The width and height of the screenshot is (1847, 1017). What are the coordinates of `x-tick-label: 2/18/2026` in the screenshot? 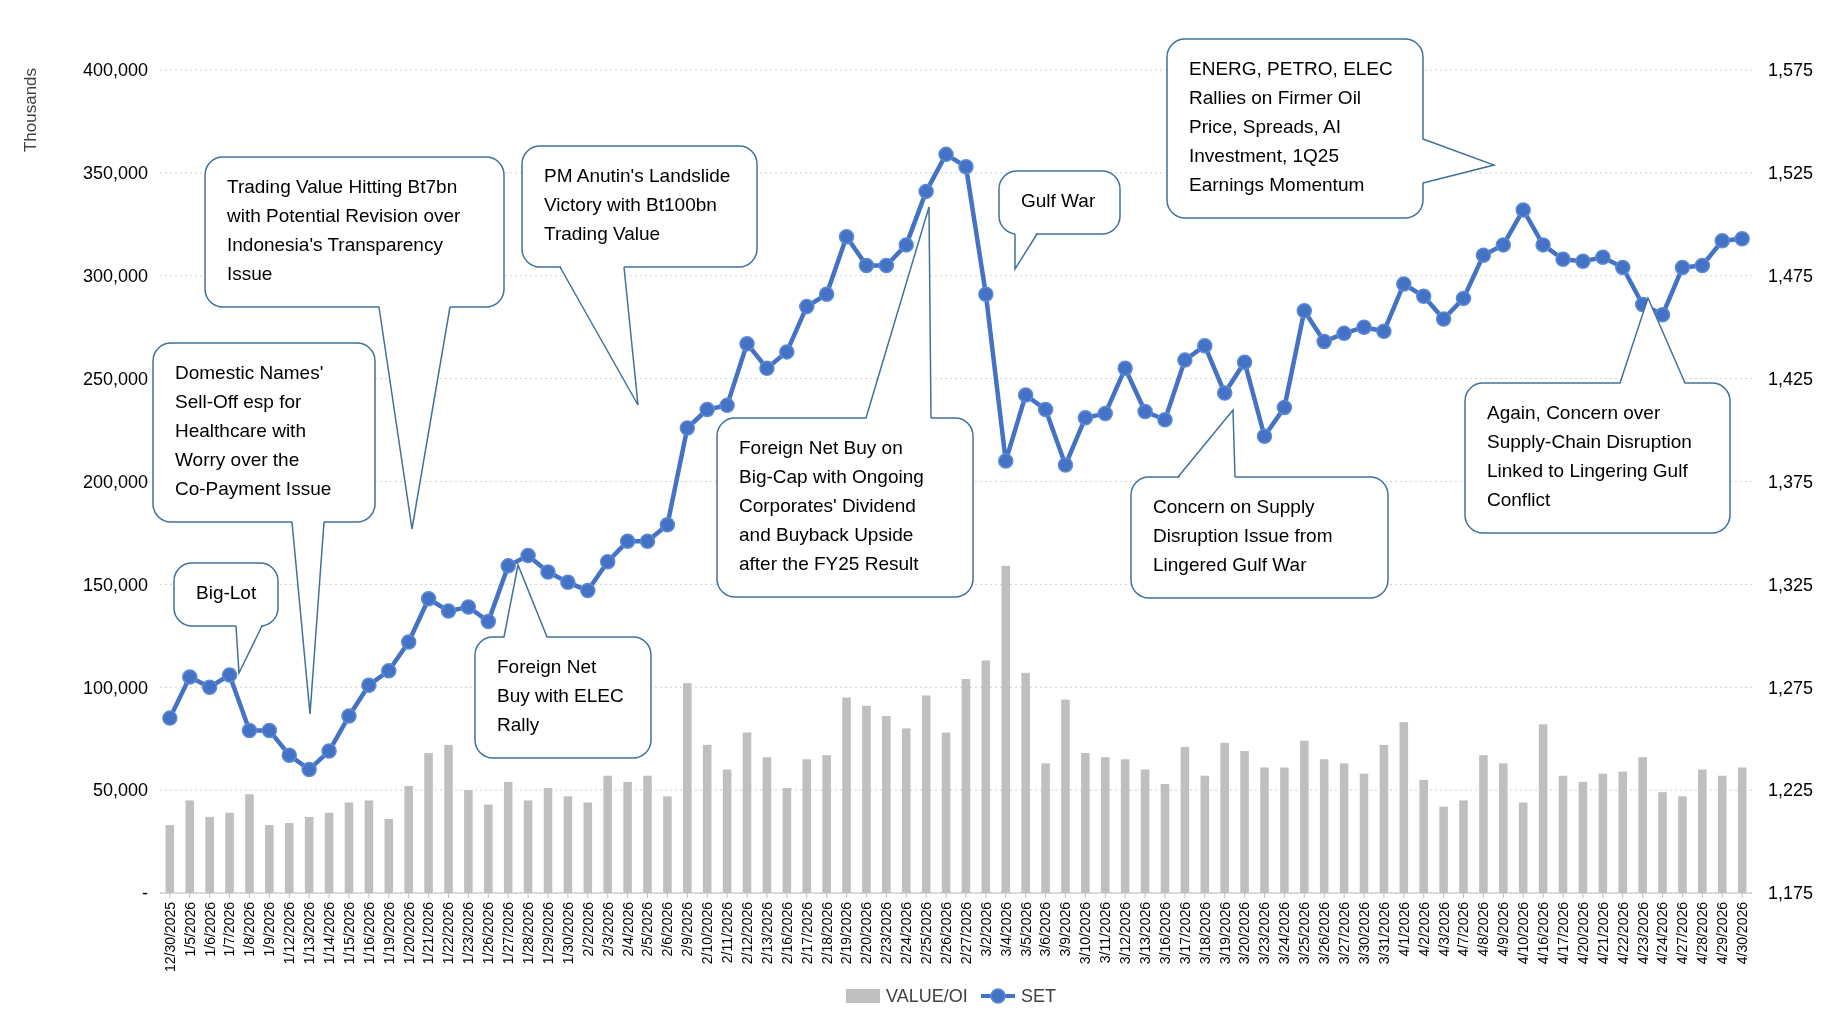 It's located at (826, 933).